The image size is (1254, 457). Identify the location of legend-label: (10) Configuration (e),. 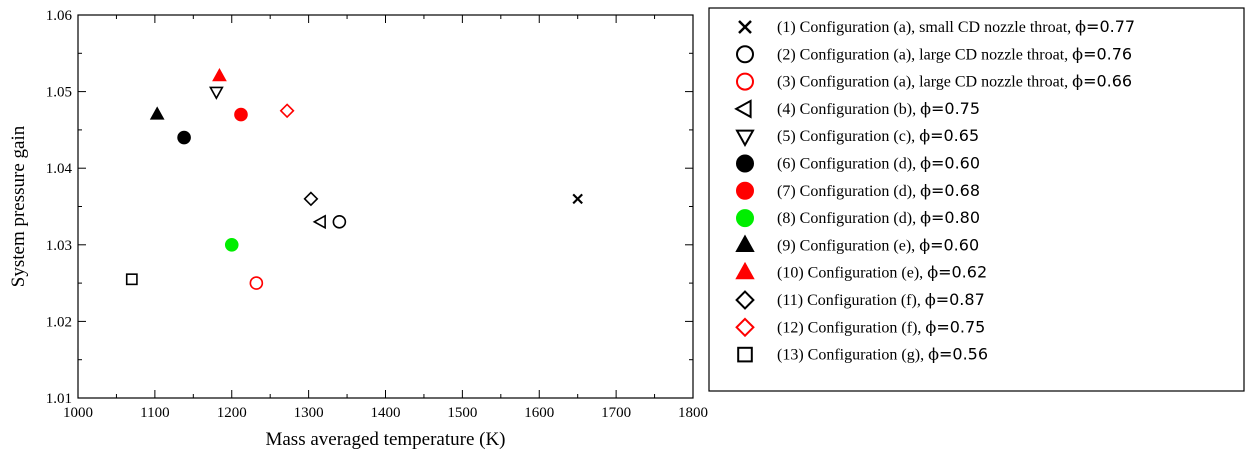
(852, 273).